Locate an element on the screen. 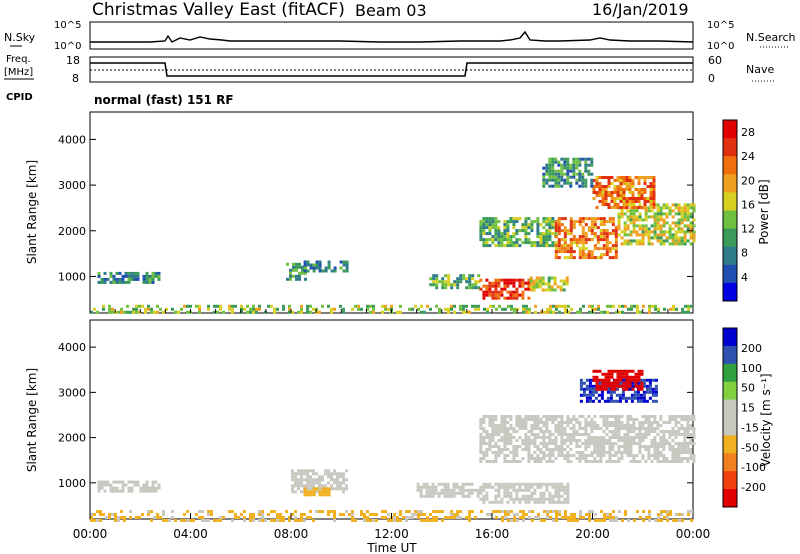 This screenshot has height=554, width=800. power-echo-region is located at coordinates (129, 277).